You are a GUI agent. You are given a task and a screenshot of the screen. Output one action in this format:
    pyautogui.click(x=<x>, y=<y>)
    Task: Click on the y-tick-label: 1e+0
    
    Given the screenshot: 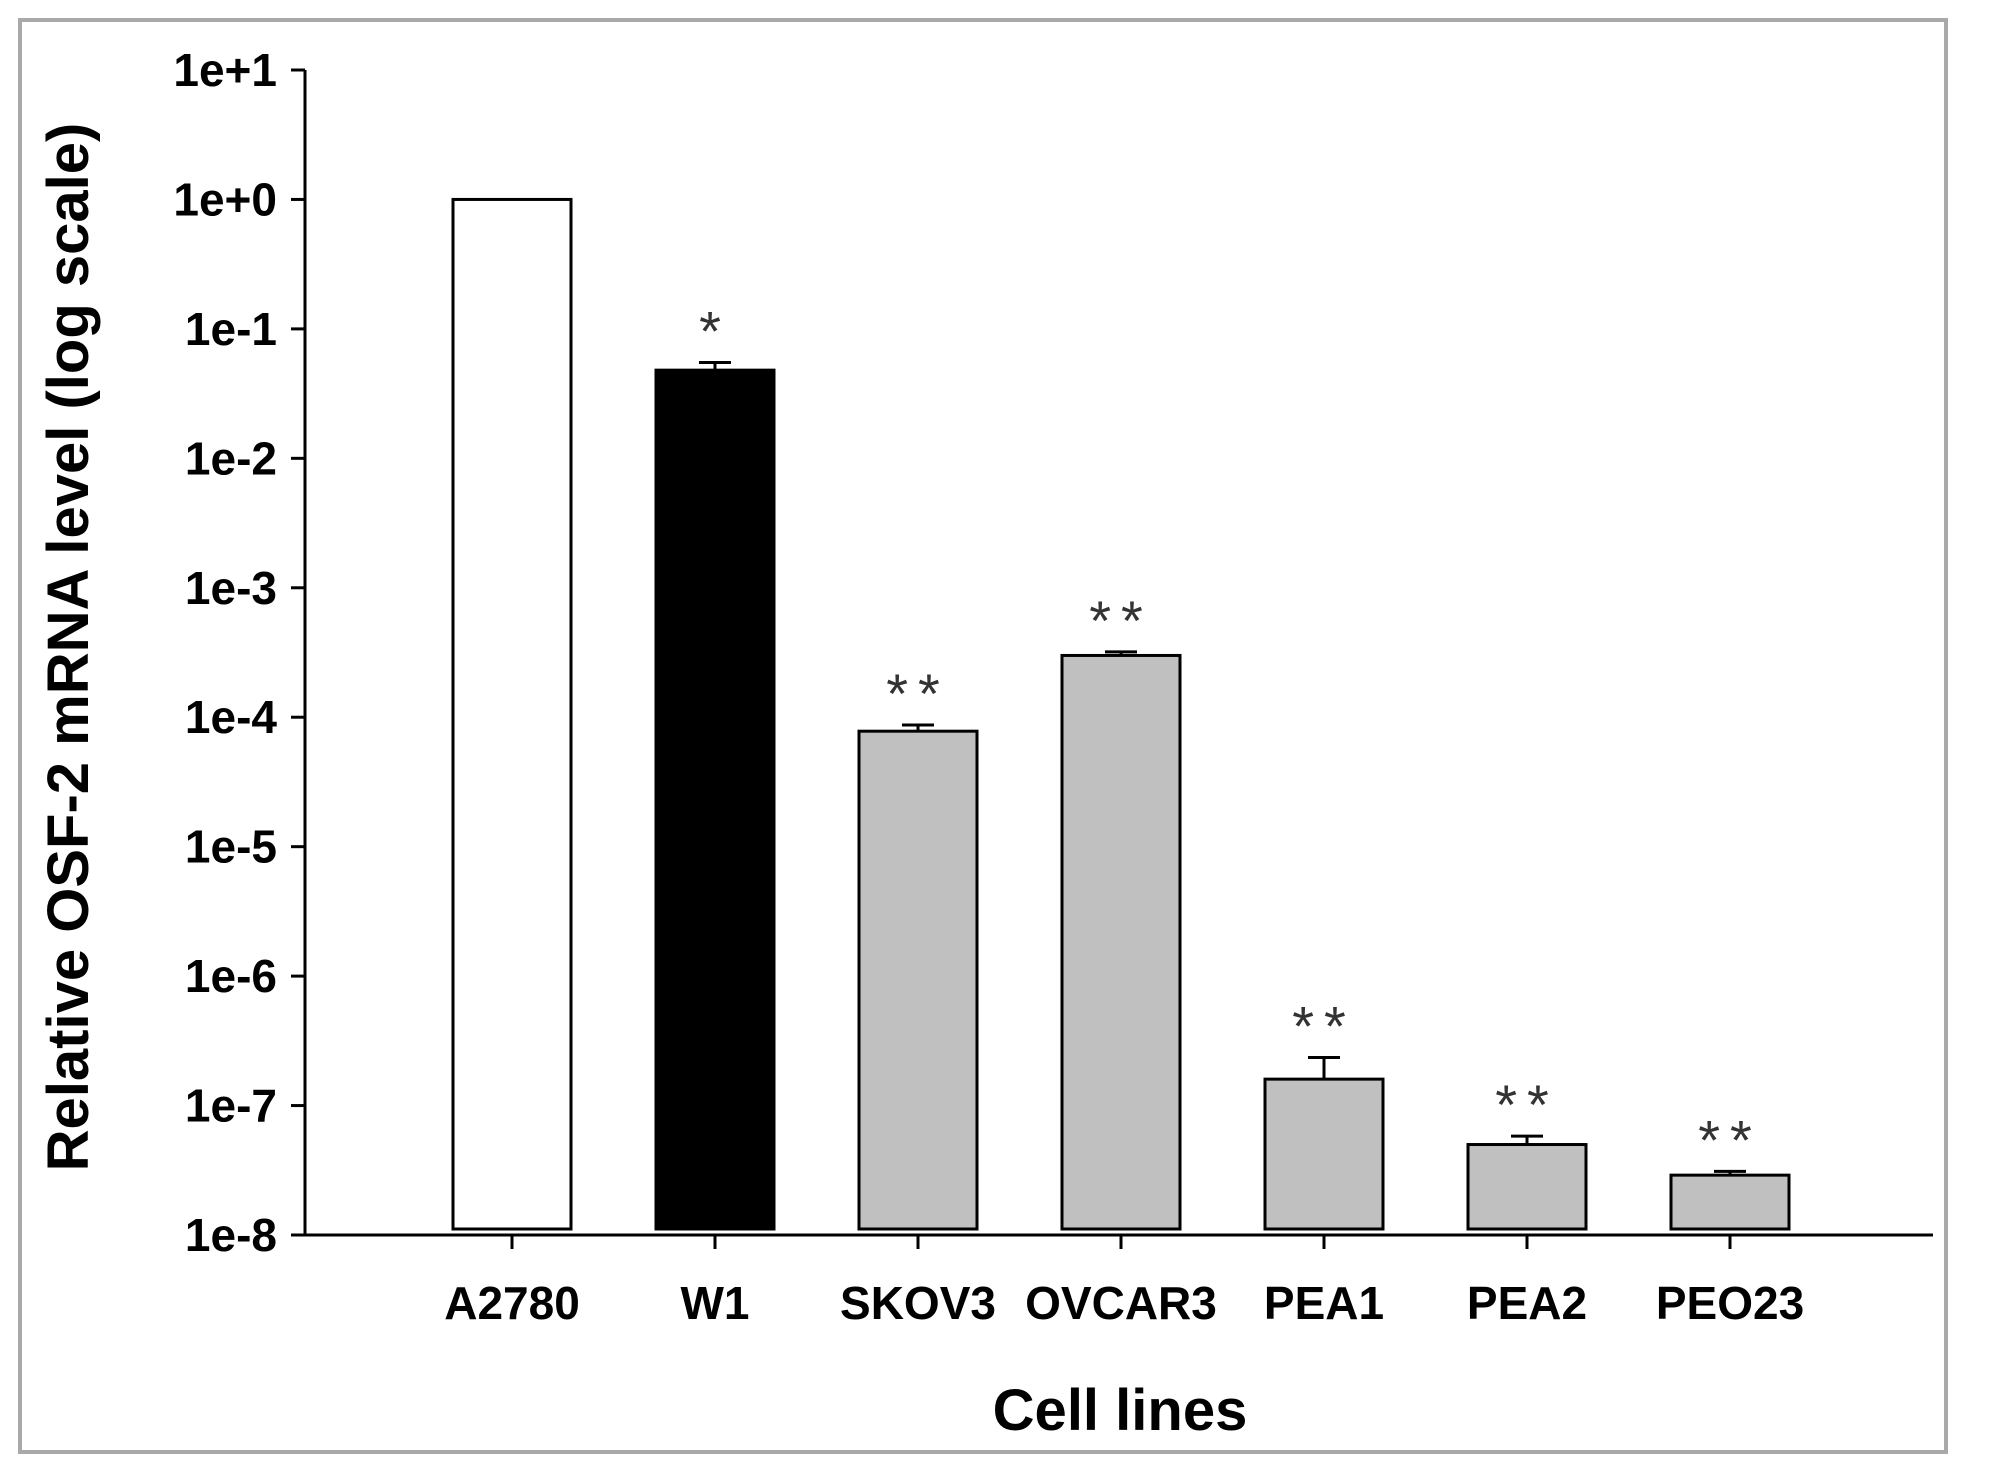 What is the action you would take?
    pyautogui.click(x=225, y=199)
    